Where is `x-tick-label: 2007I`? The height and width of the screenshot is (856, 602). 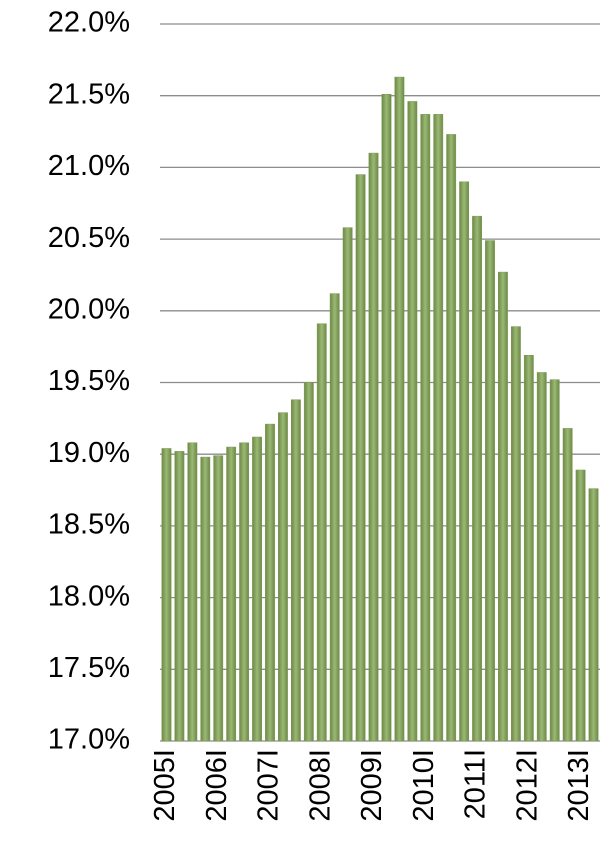
x-tick-label: 2007I is located at coordinates (269, 785).